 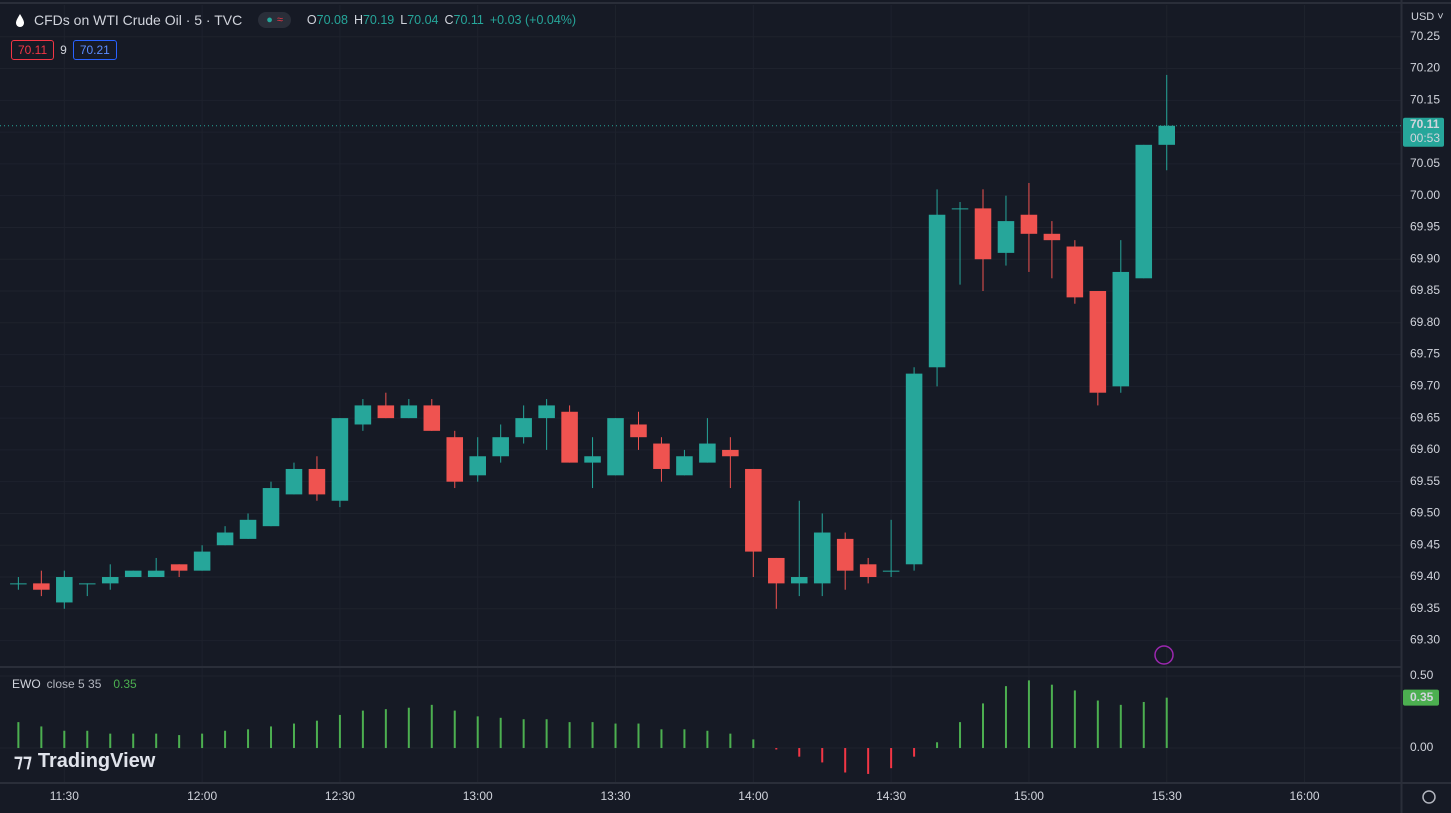 What do you see at coordinates (616, 796) in the screenshot?
I see `x-tick-label: 13:30` at bounding box center [616, 796].